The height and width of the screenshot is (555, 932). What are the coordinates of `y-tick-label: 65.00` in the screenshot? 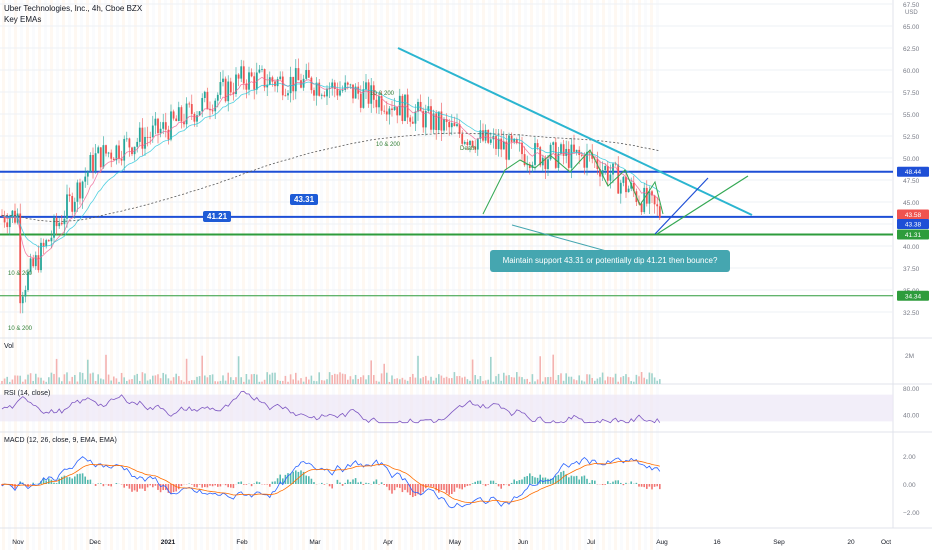 It's located at (911, 27).